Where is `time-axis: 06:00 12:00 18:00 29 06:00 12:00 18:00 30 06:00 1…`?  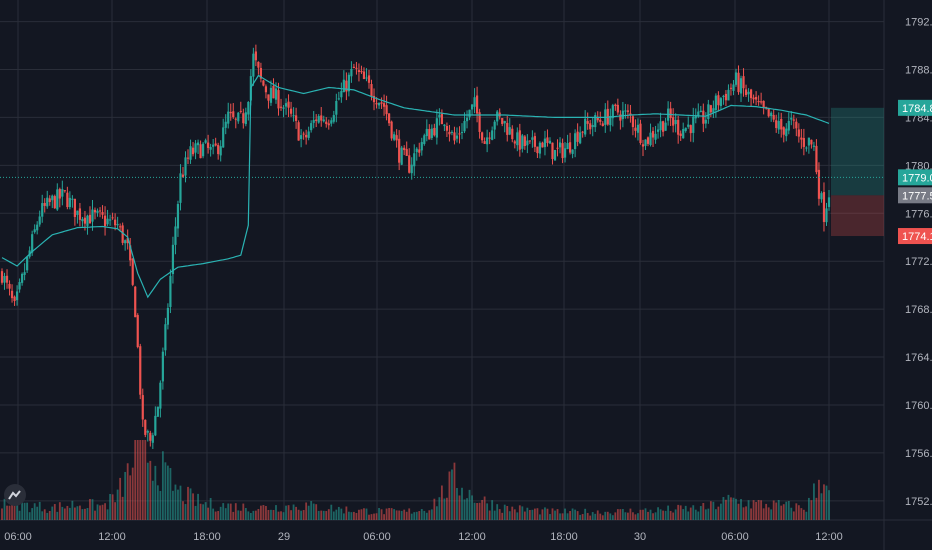 time-axis: 06:00 12:00 18:00 29 06:00 12:00 18:00 30 06:00 1… is located at coordinates (423, 537).